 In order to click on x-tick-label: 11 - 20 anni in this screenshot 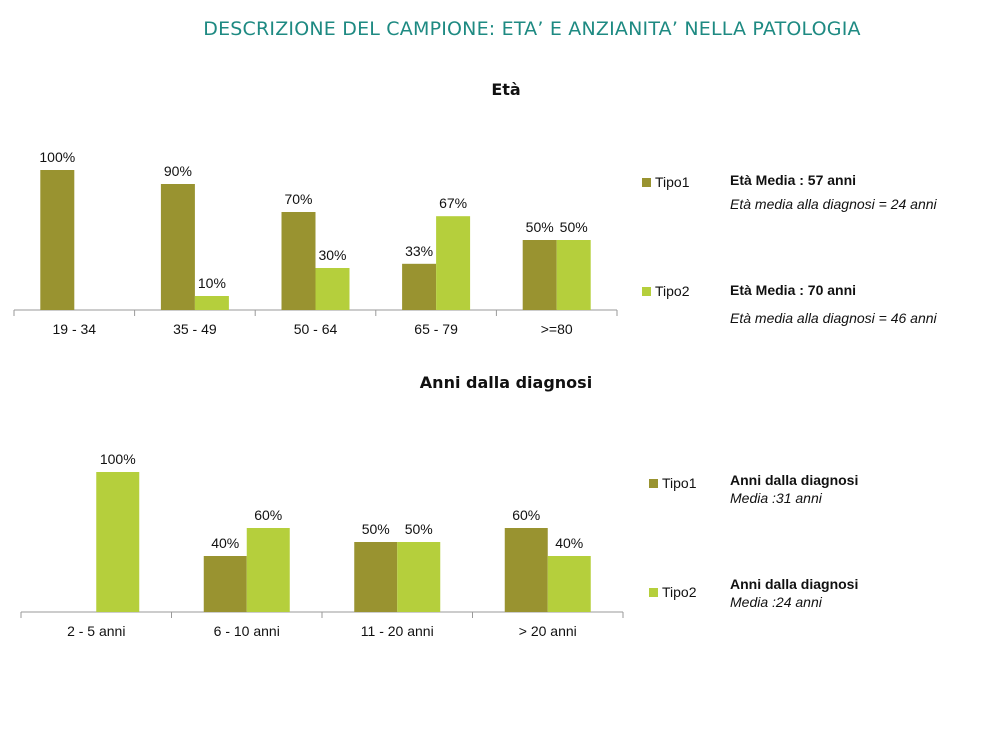, I will do `click(397, 631)`.